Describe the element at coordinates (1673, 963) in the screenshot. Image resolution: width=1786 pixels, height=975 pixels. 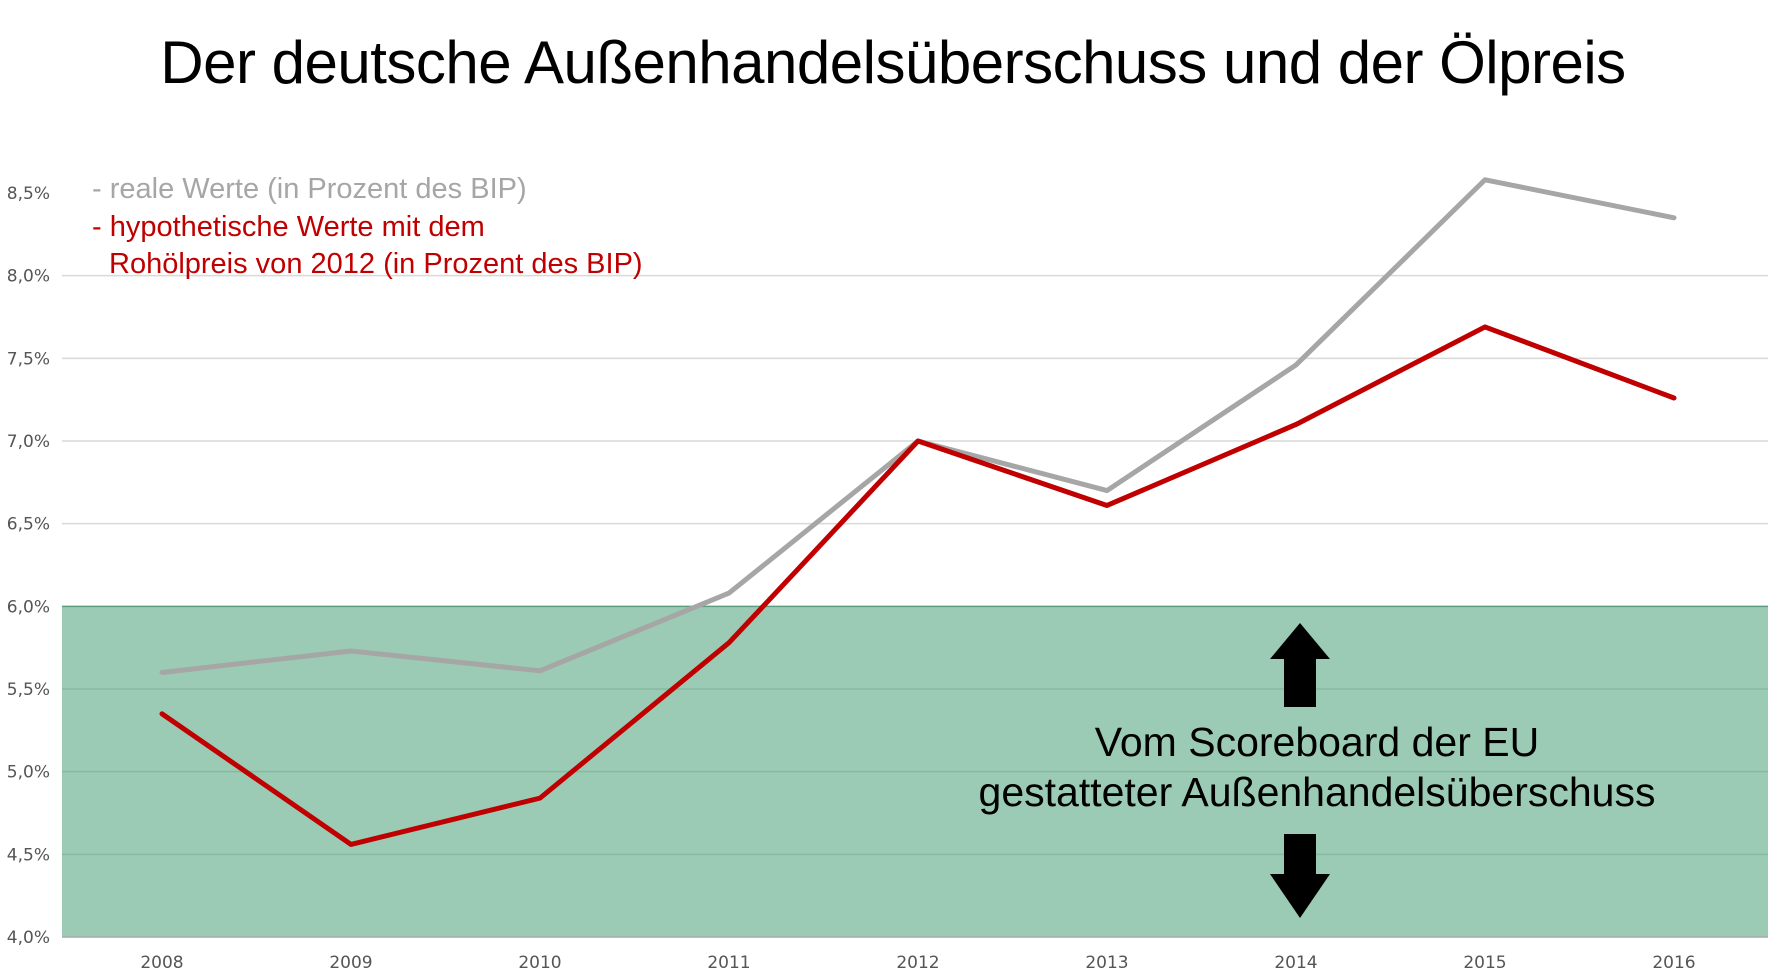
I see `x-tick-label: 2016` at that location.